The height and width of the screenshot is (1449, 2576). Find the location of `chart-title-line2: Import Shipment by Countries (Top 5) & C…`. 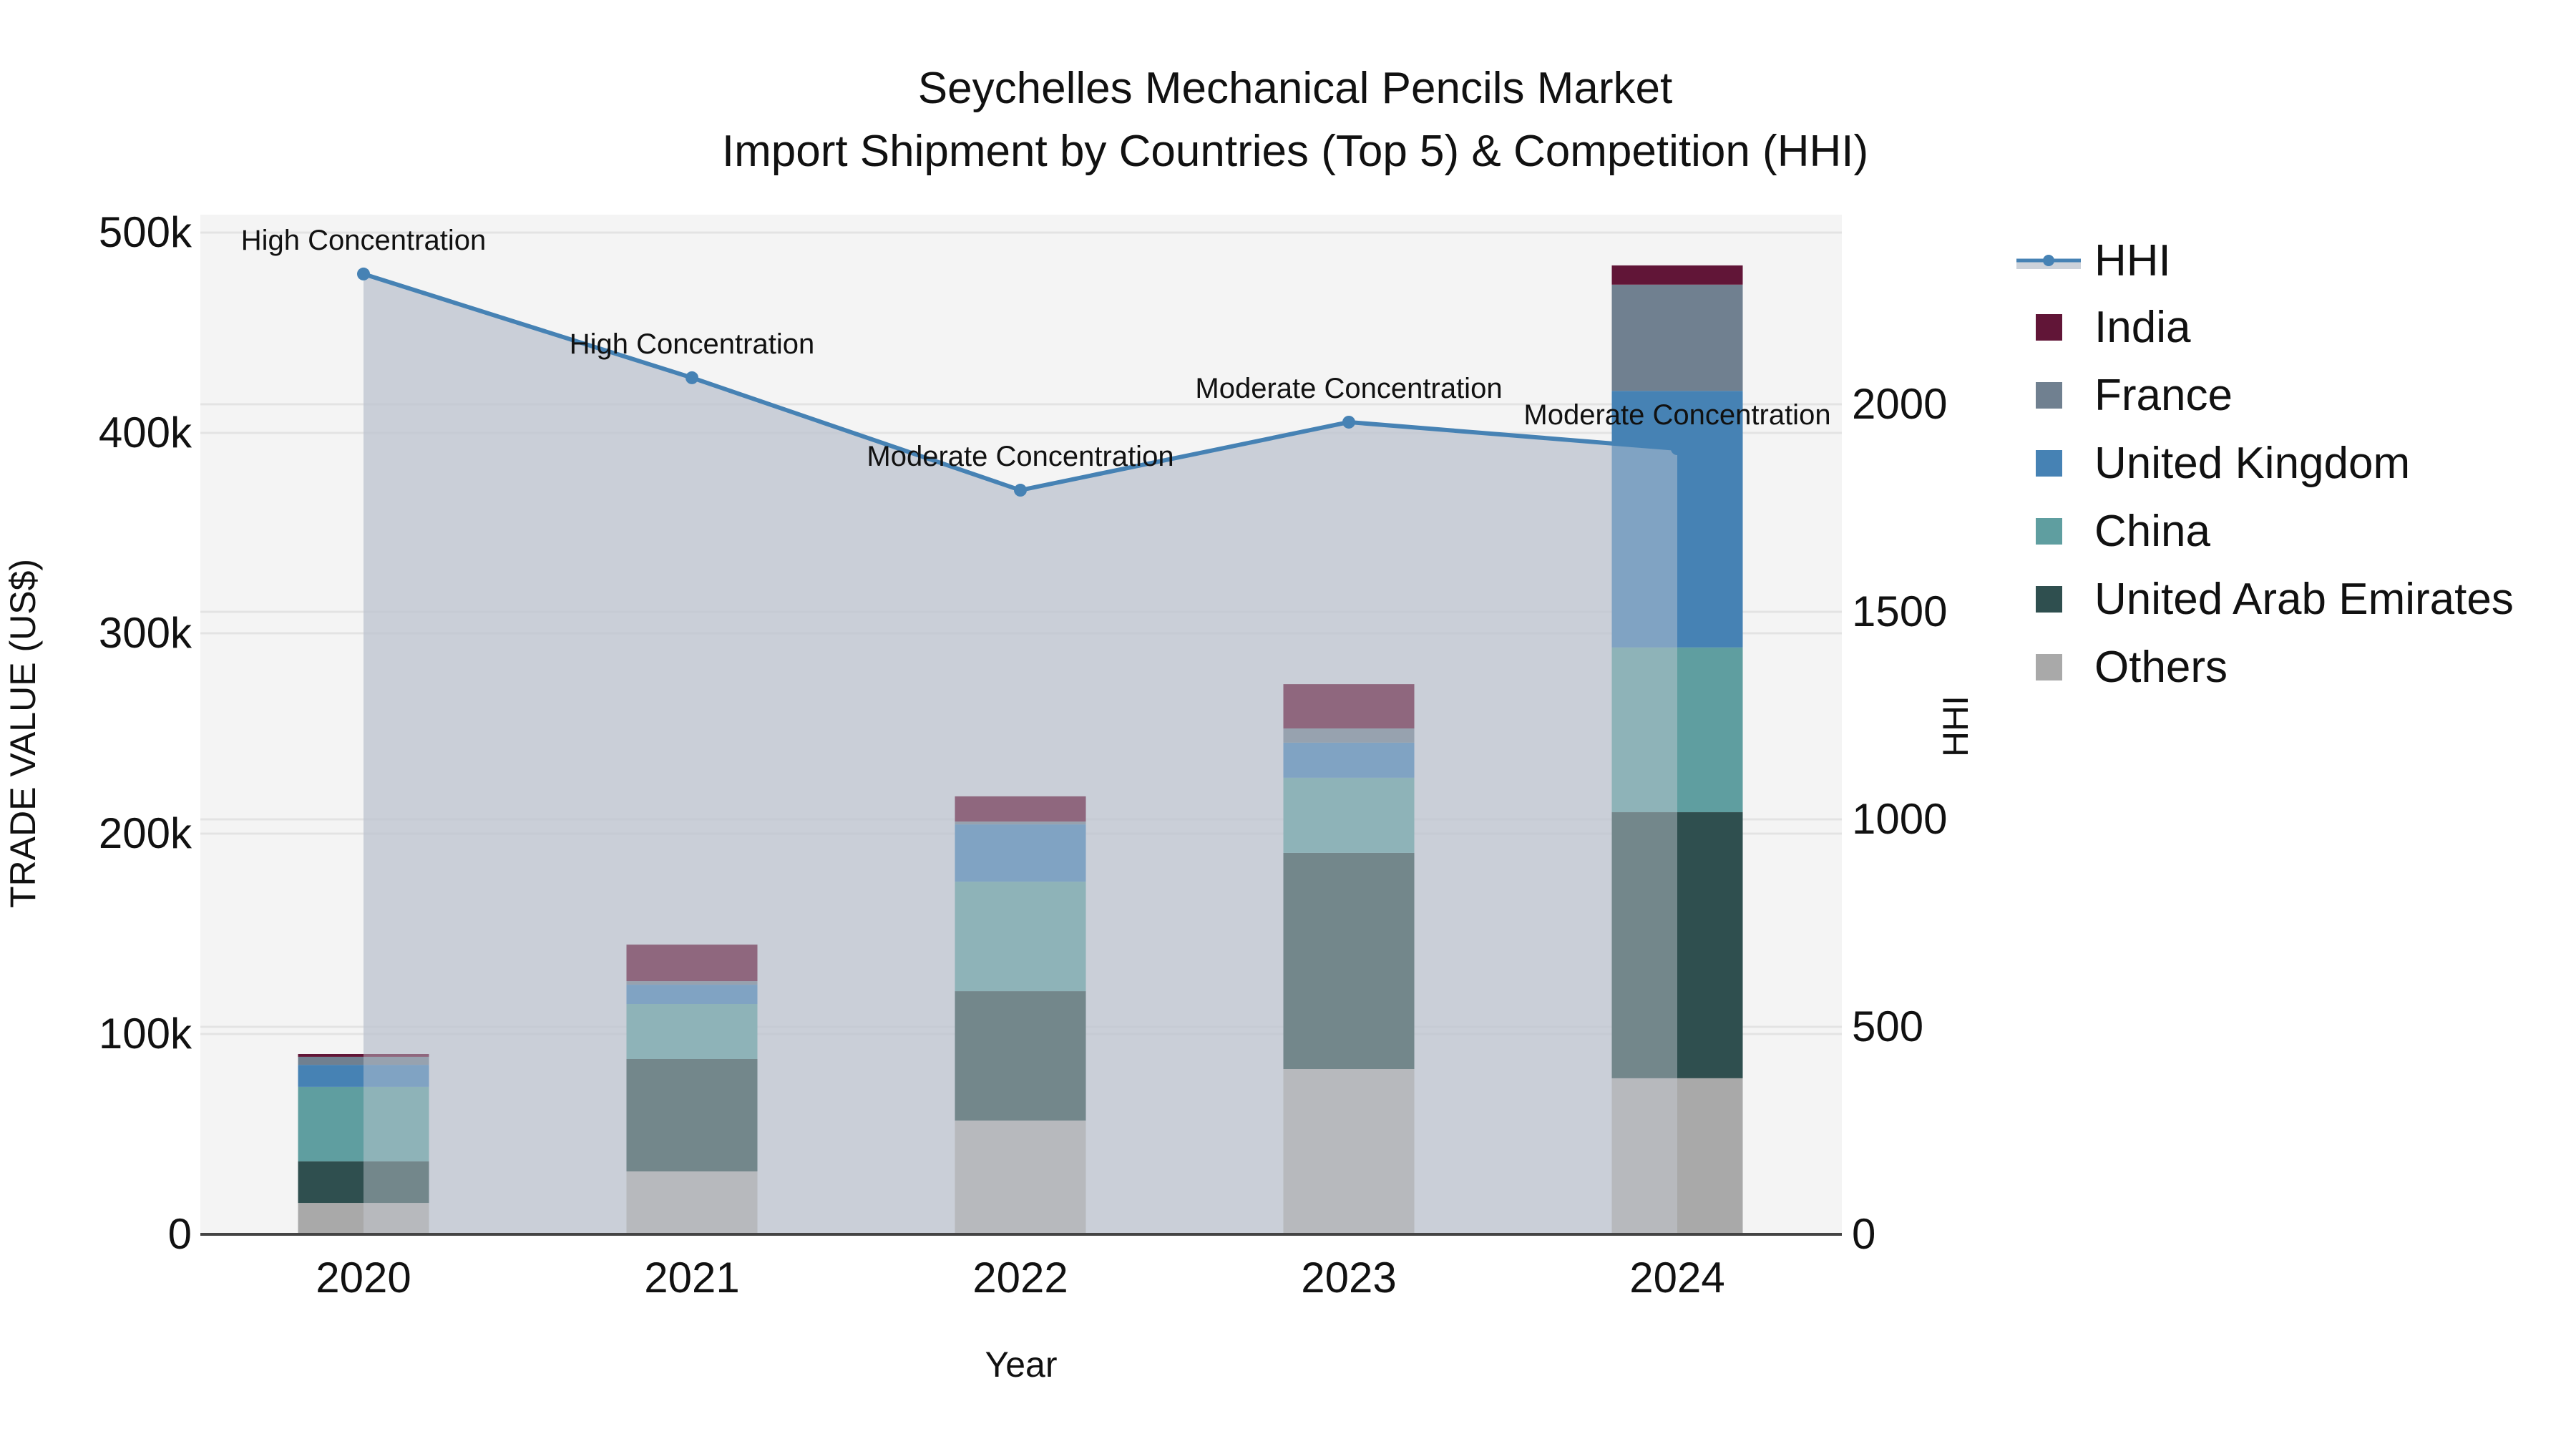

chart-title-line2: Import Shipment by Countries (Top 5) & C… is located at coordinates (1295, 151).